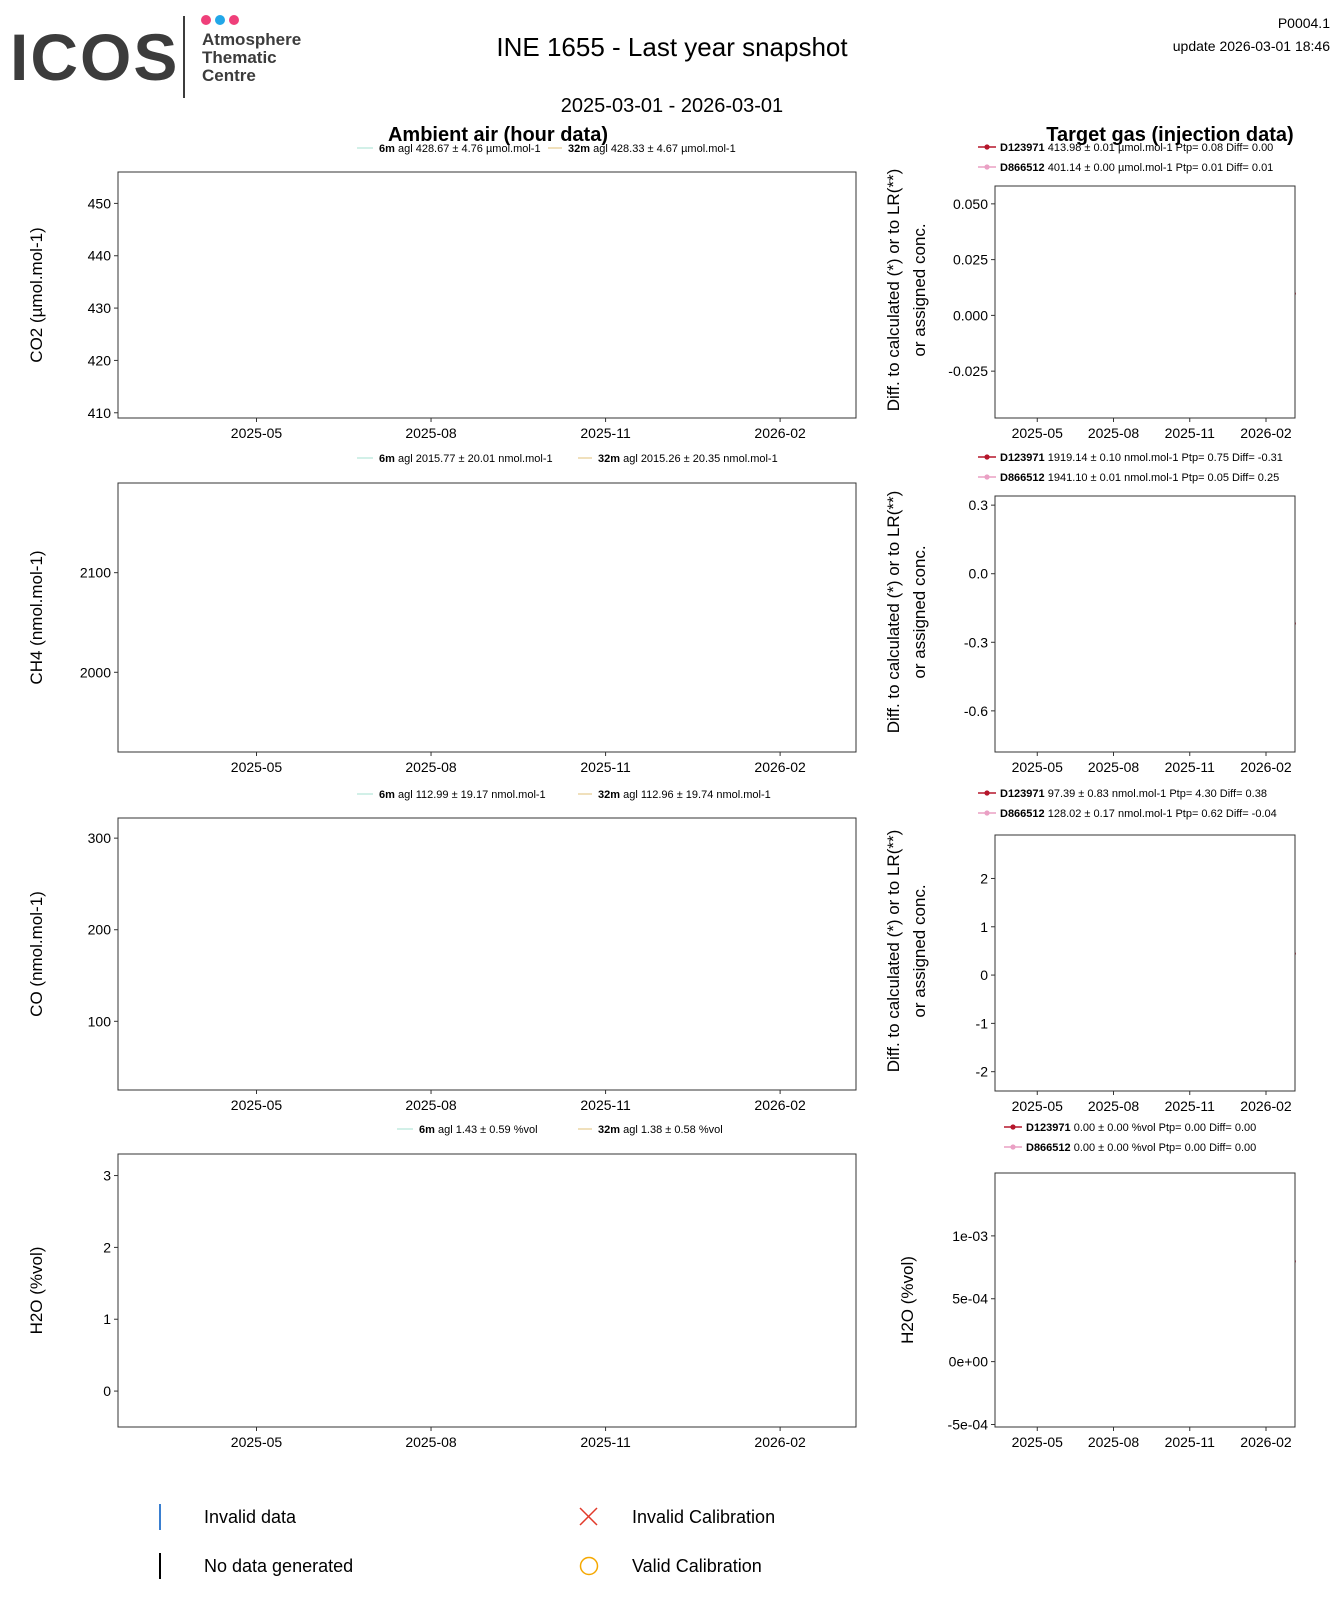  What do you see at coordinates (100, 930) in the screenshot?
I see `y-tick-label: 200` at bounding box center [100, 930].